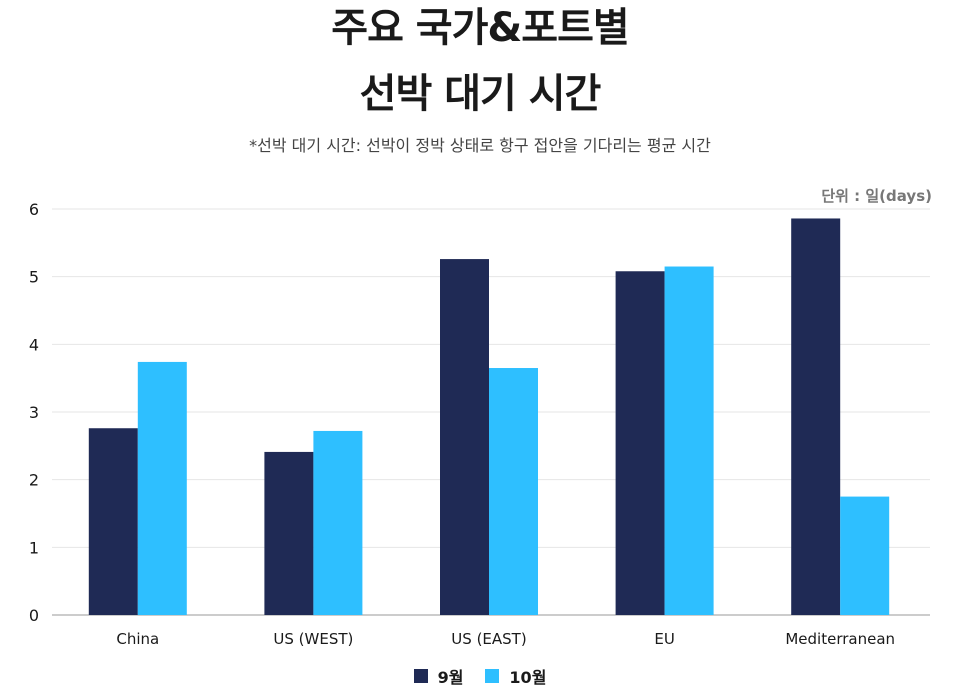  Describe the element at coordinates (420, 676) in the screenshot. I see `legend-swatch-sep` at that location.